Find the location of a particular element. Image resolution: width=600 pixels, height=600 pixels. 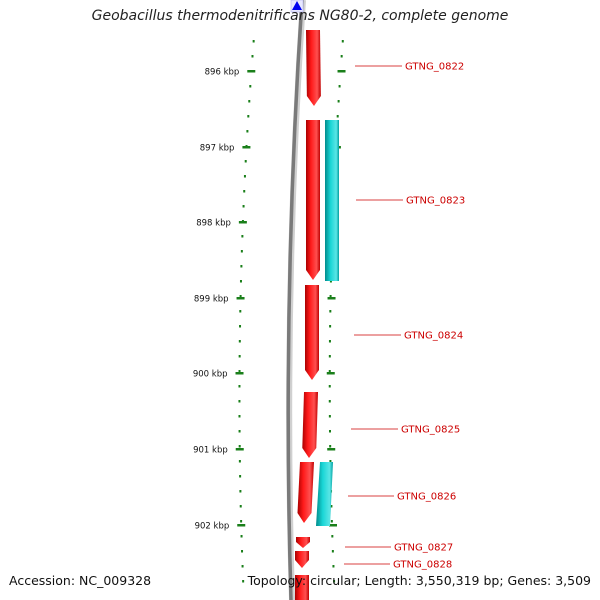

accession-text: Accession: NC_009328 is located at coordinates (80, 580).